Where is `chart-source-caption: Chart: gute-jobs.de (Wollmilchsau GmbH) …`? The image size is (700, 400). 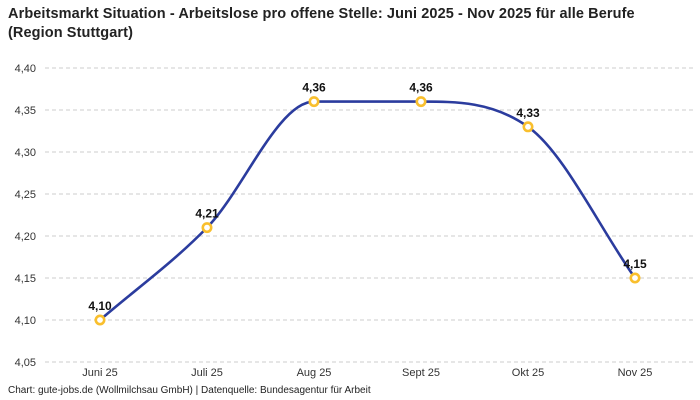
chart-source-caption: Chart: gute-jobs.de (Wollmilchsau GmbH) … is located at coordinates (189, 390).